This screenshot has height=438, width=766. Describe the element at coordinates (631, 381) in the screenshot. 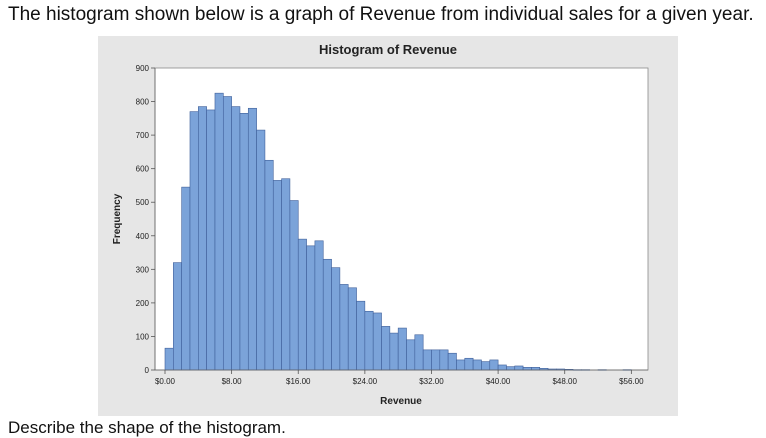

I see `x-tick-label: $56.00` at that location.